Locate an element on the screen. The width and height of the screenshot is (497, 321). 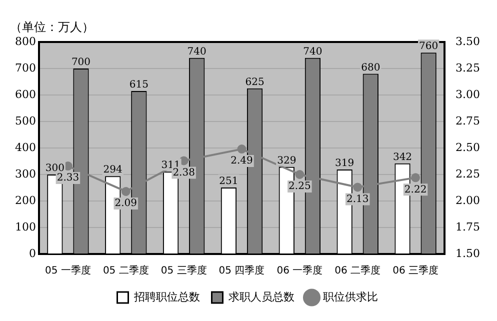
y-tick-label: 400 is located at coordinates (25, 147).